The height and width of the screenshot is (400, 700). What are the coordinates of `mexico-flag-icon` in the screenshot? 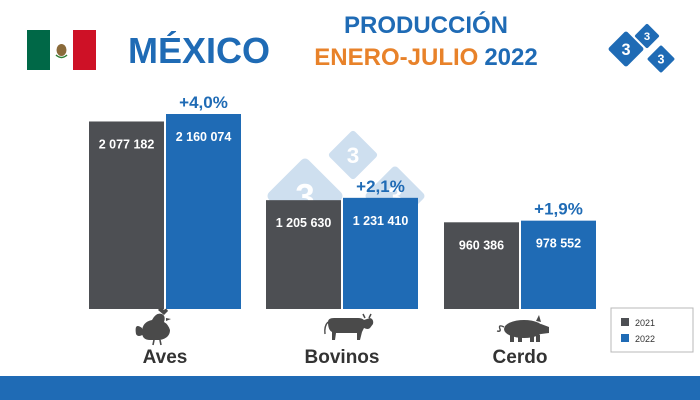 It's located at (61, 50).